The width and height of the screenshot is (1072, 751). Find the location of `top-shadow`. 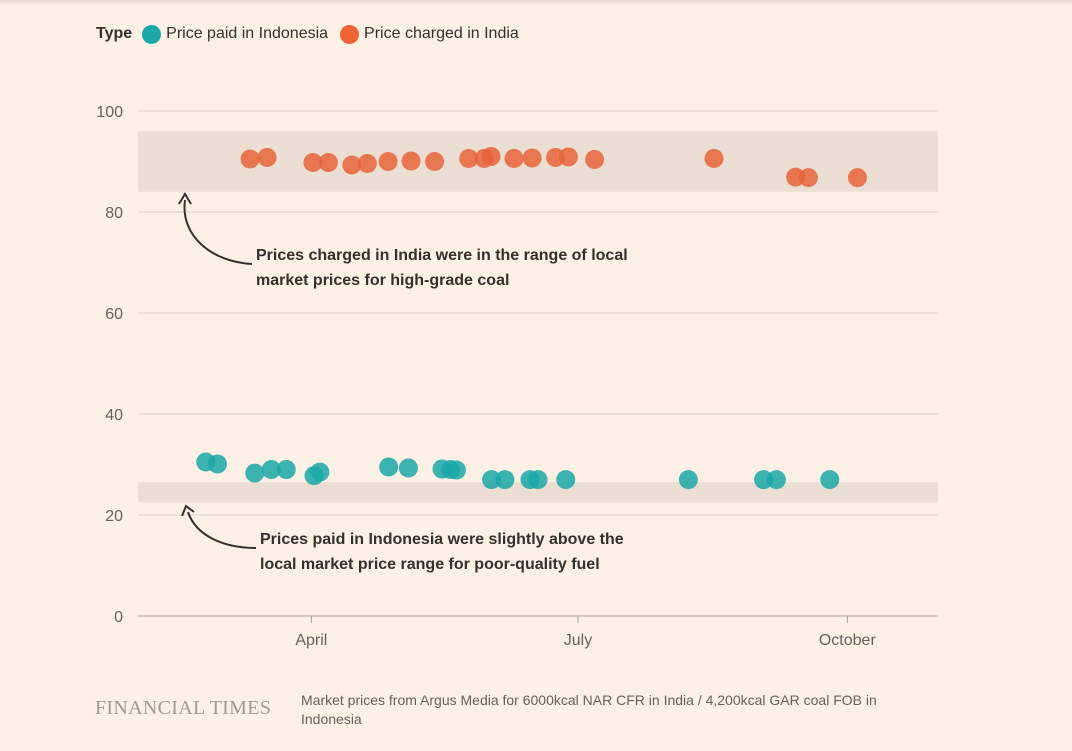

top-shadow is located at coordinates (536, 3).